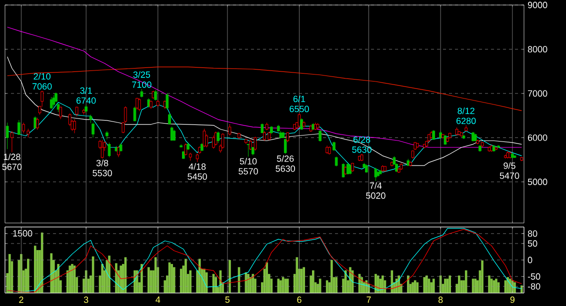 The height and width of the screenshot is (306, 566). Describe the element at coordinates (158, 299) in the screenshot. I see `x-tick-label: 4` at that location.